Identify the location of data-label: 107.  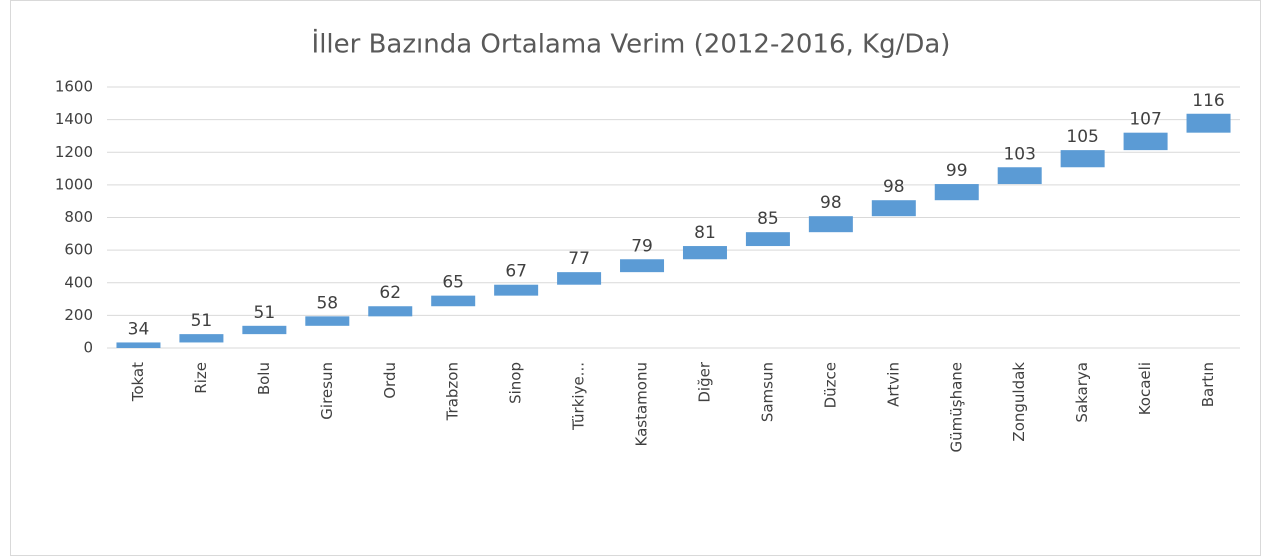
(1145, 120).